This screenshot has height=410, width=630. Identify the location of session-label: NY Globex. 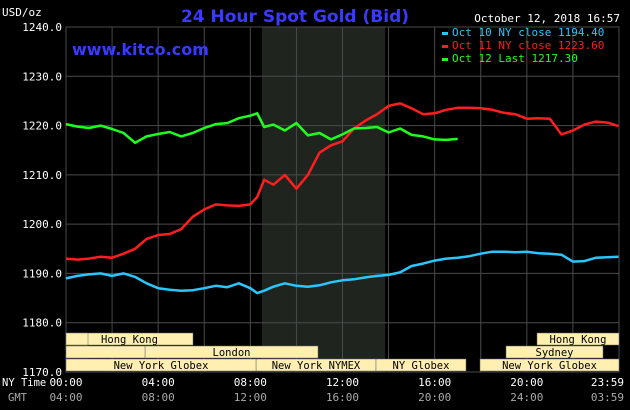
(421, 366).